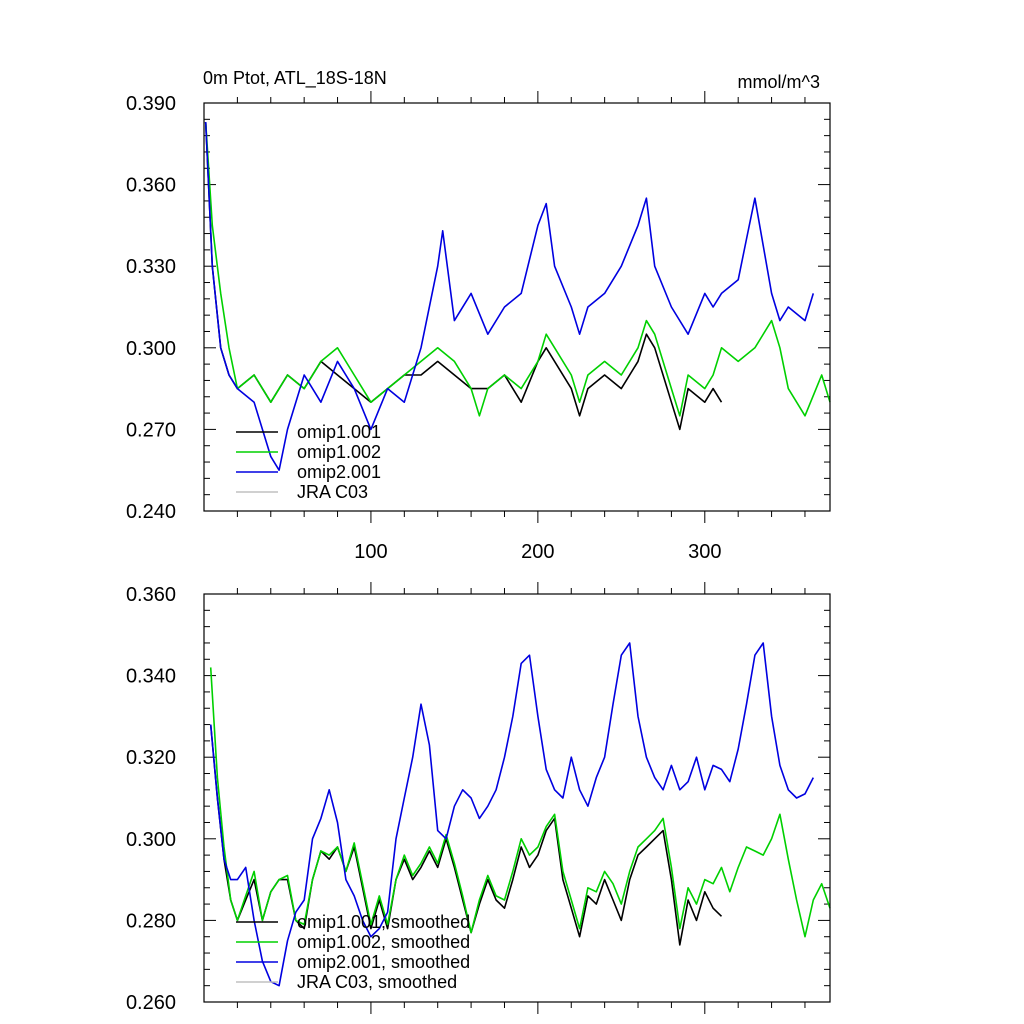 This screenshot has width=1024, height=1024. Describe the element at coordinates (779, 82) in the screenshot. I see `panel-title-right: mmol/m^3` at that location.